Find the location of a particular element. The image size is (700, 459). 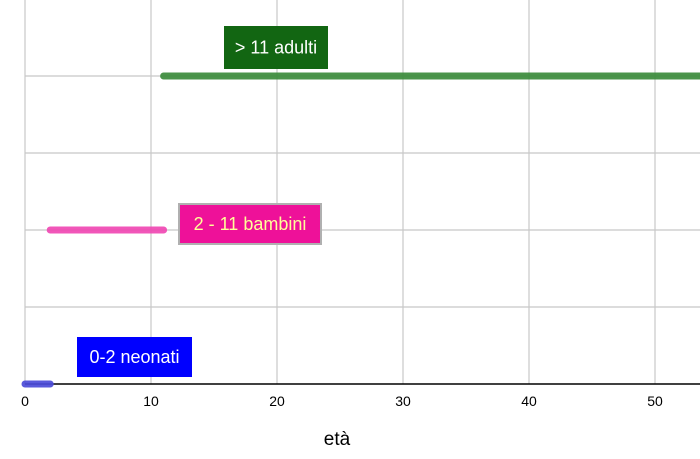

x-tick-label: 10 is located at coordinates (151, 401).